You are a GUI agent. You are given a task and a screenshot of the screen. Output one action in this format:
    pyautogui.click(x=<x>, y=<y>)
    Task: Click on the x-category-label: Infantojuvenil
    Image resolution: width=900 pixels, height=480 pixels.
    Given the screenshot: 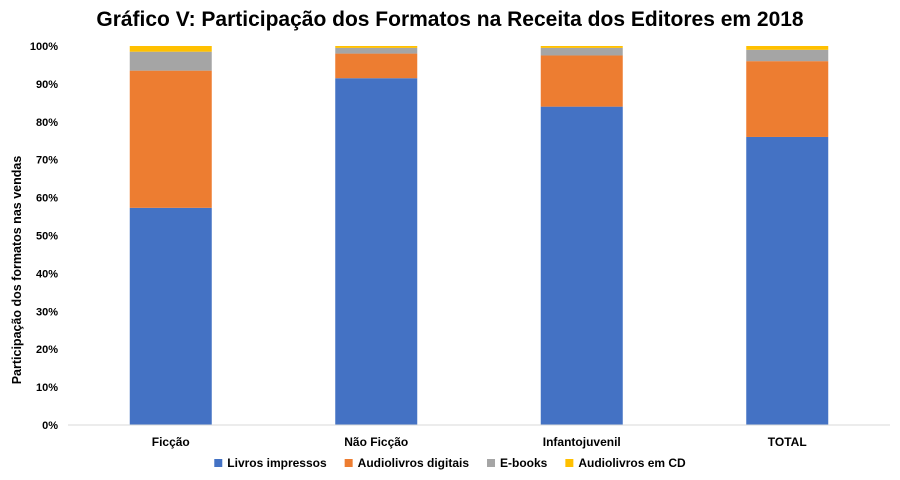 What is the action you would take?
    pyautogui.click(x=582, y=442)
    